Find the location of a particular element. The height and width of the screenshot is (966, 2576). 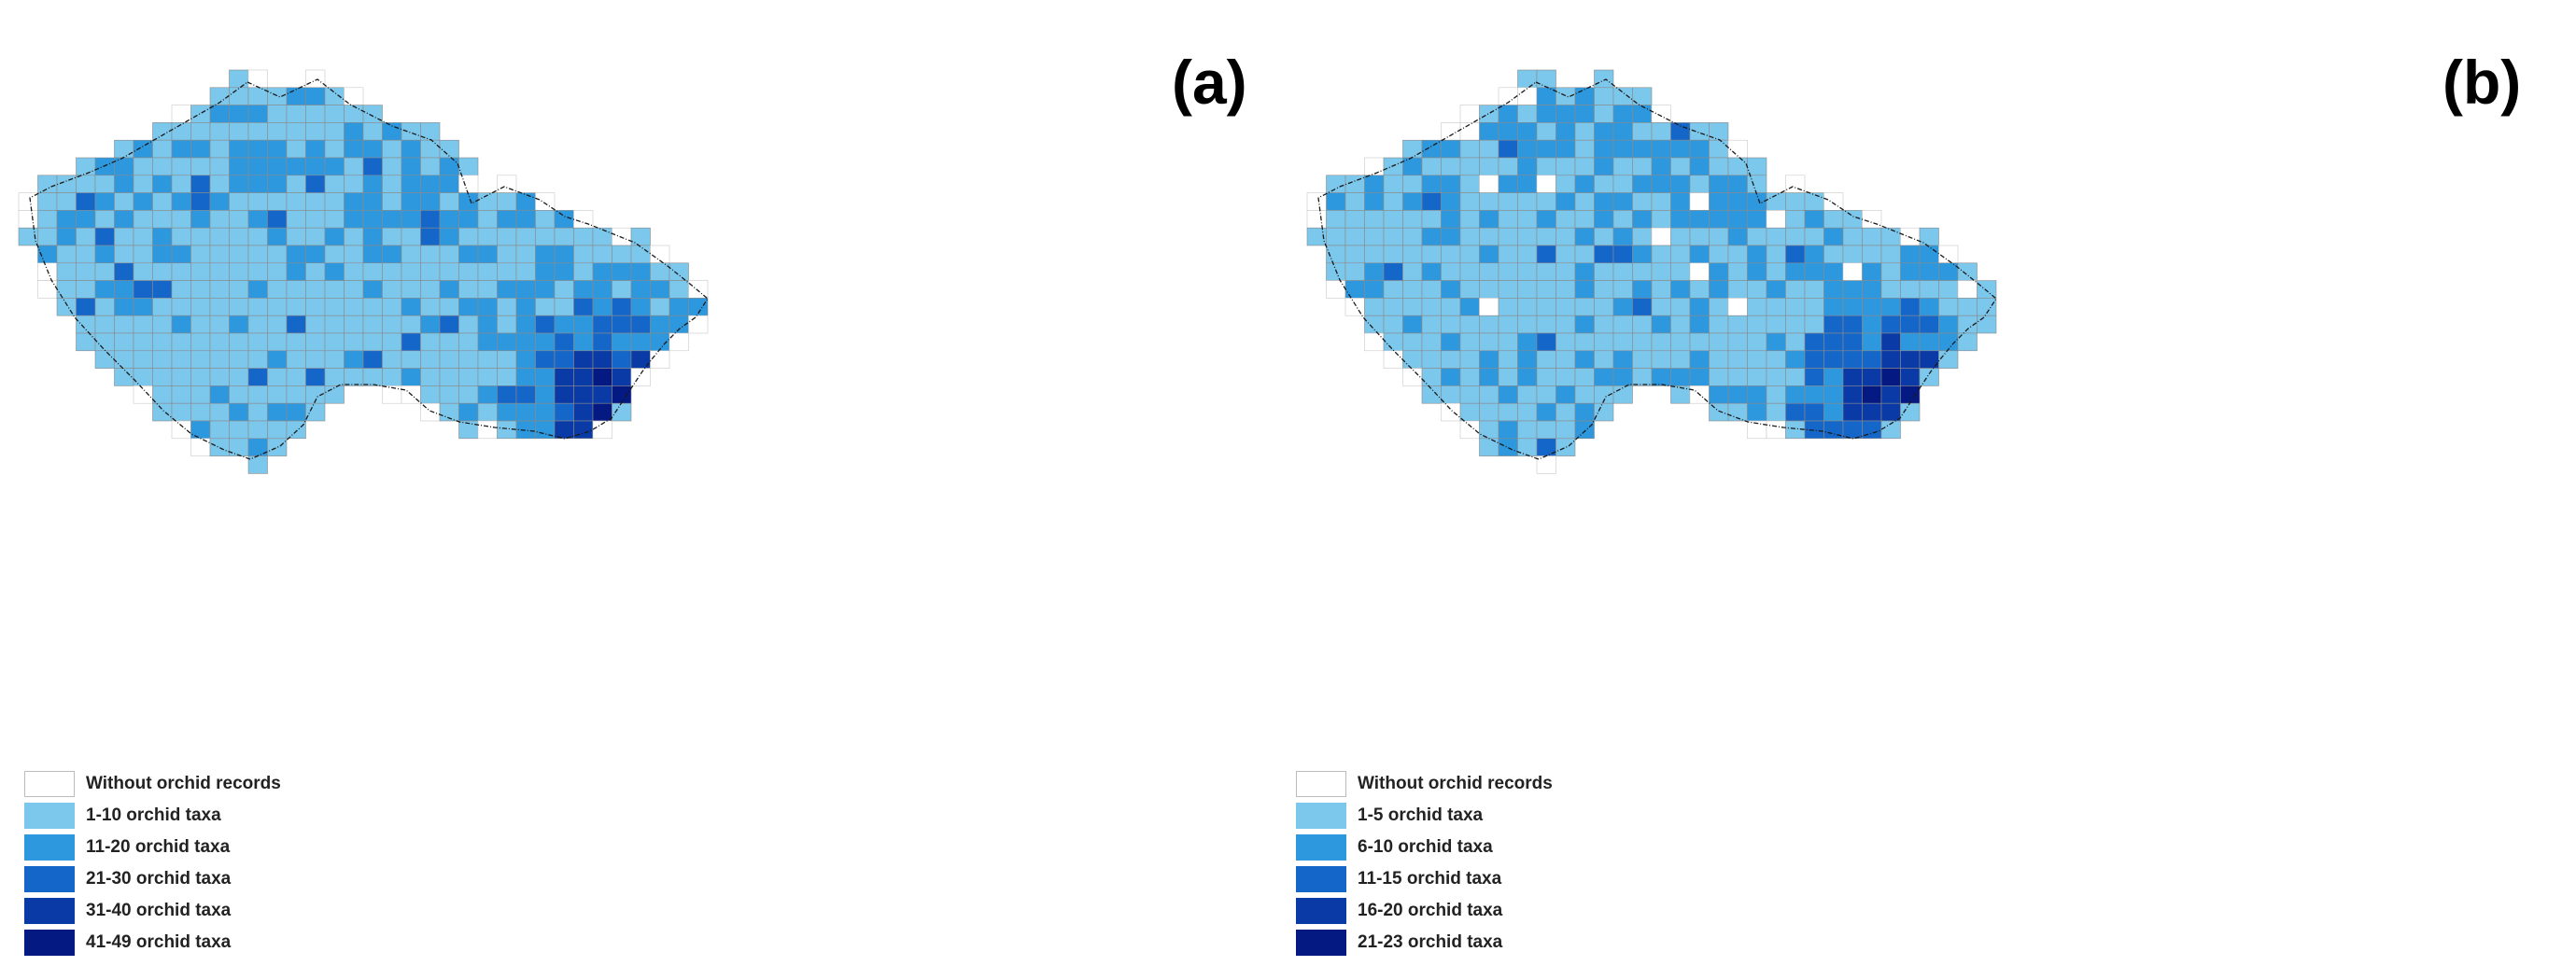

legend-swatch-empty is located at coordinates (49, 784).